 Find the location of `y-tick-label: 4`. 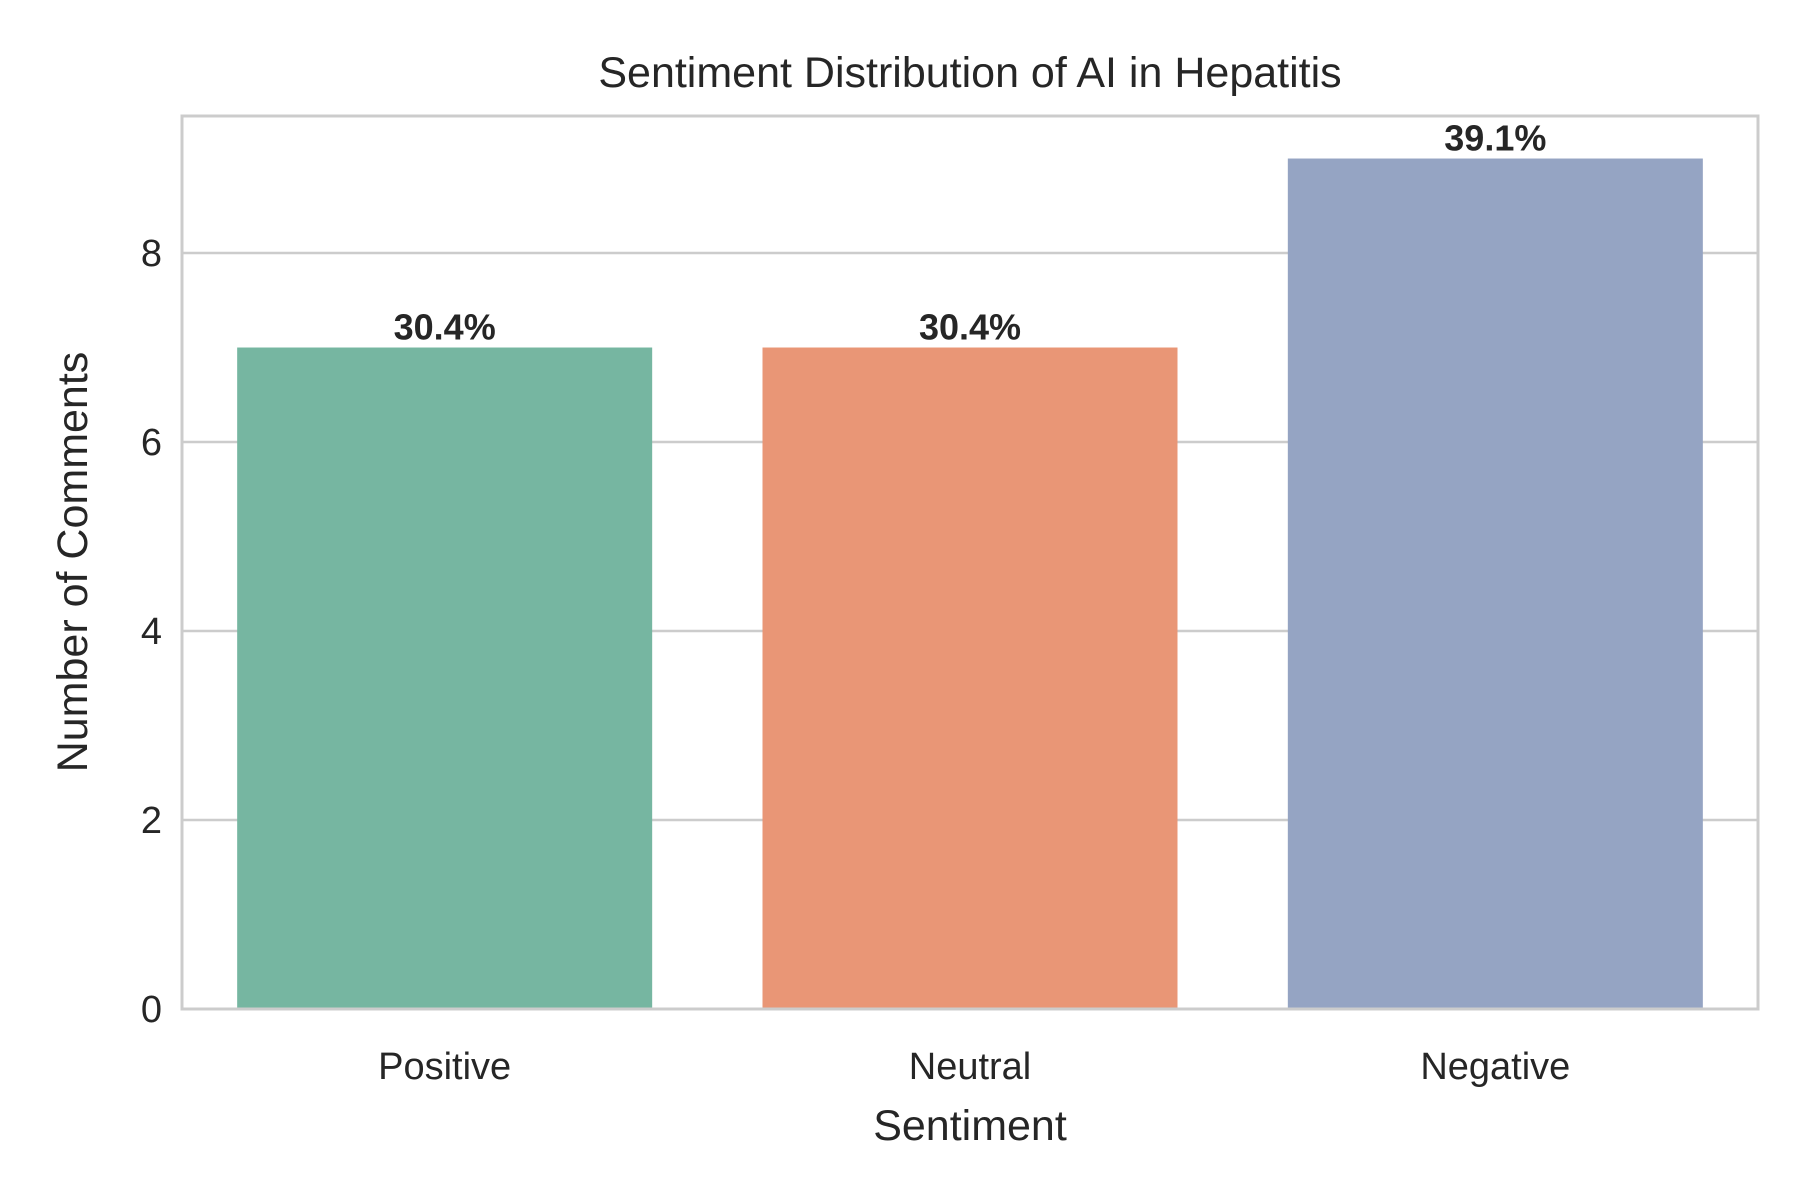

y-tick-label: 4 is located at coordinates (151, 632).